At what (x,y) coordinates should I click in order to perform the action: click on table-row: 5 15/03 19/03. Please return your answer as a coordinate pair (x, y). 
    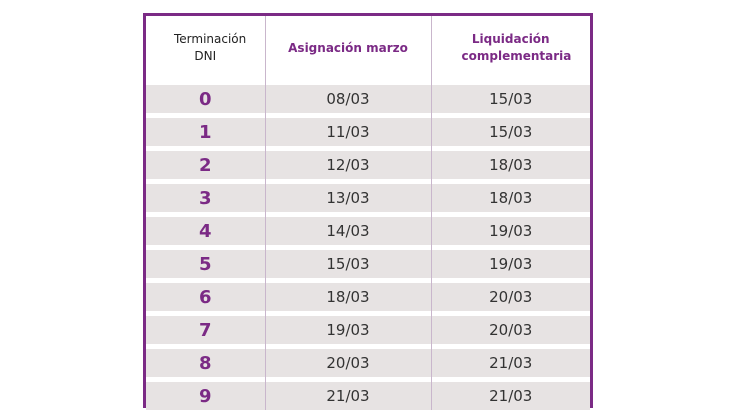
    Looking at the image, I should click on (368, 264).